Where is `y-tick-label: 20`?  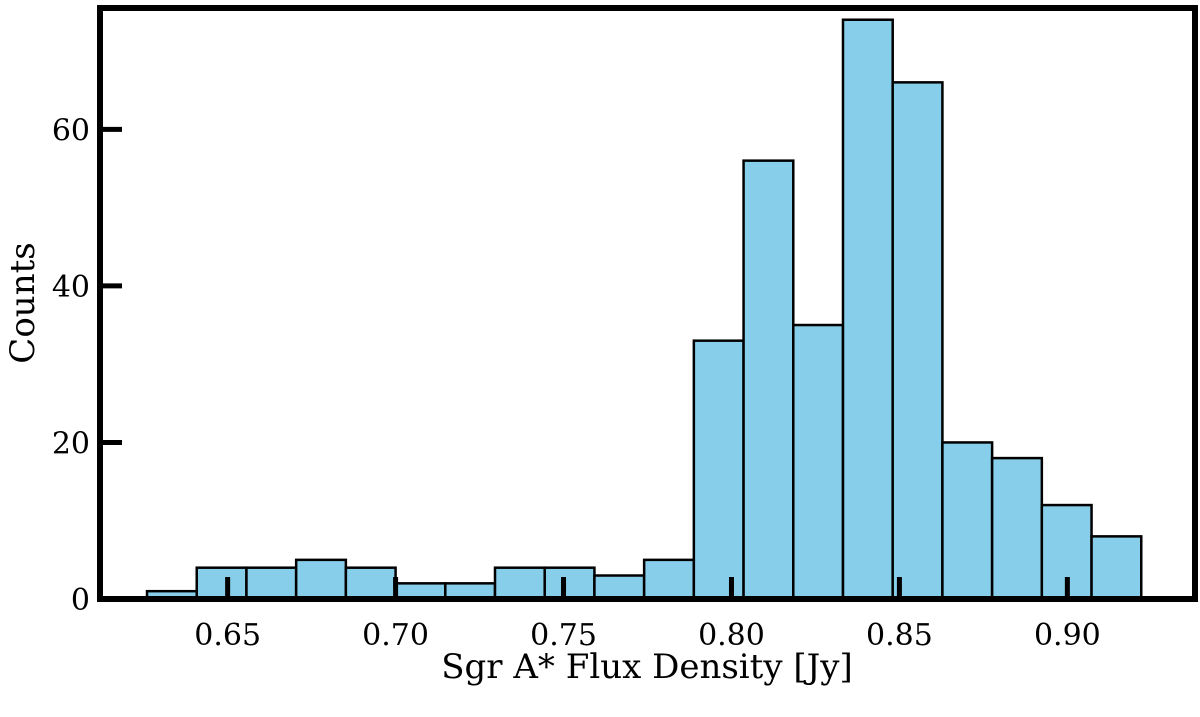 y-tick-label: 20 is located at coordinates (71, 443).